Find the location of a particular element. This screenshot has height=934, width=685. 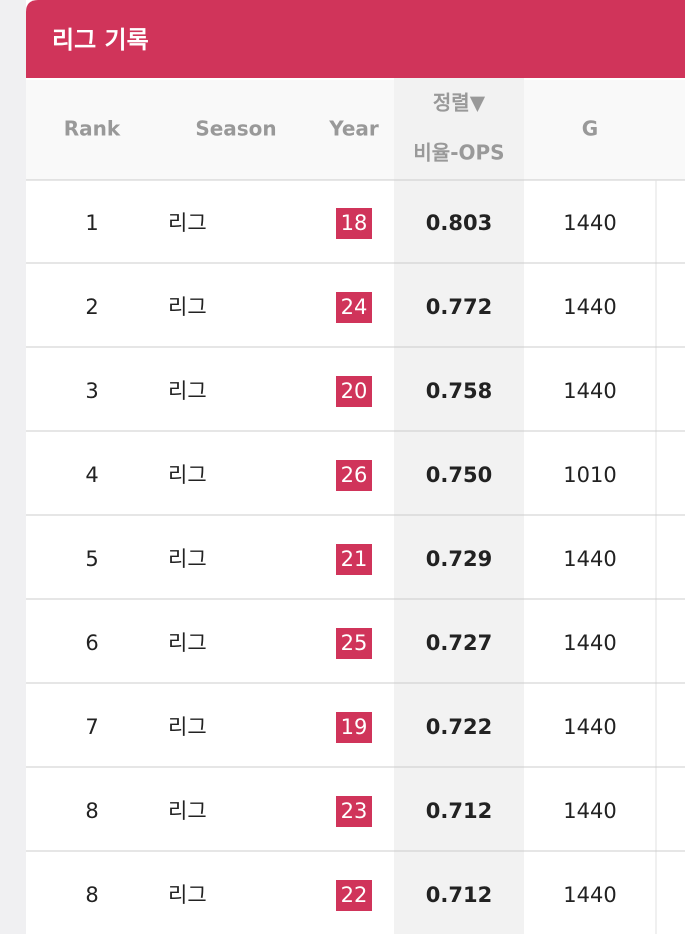

column-header: 비율-OPS is located at coordinates (458, 153).